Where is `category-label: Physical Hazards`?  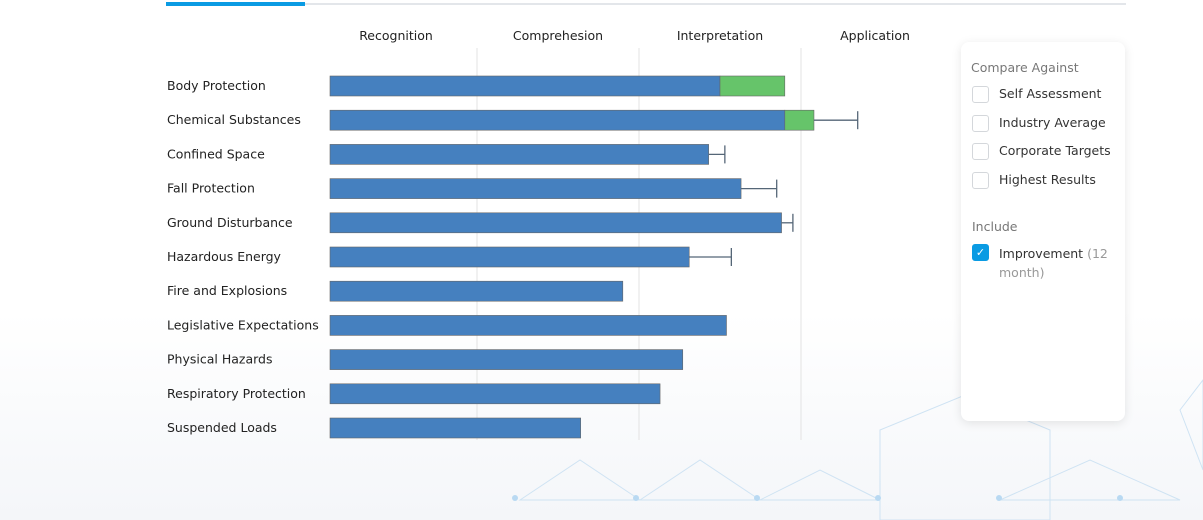 category-label: Physical Hazards is located at coordinates (219, 359).